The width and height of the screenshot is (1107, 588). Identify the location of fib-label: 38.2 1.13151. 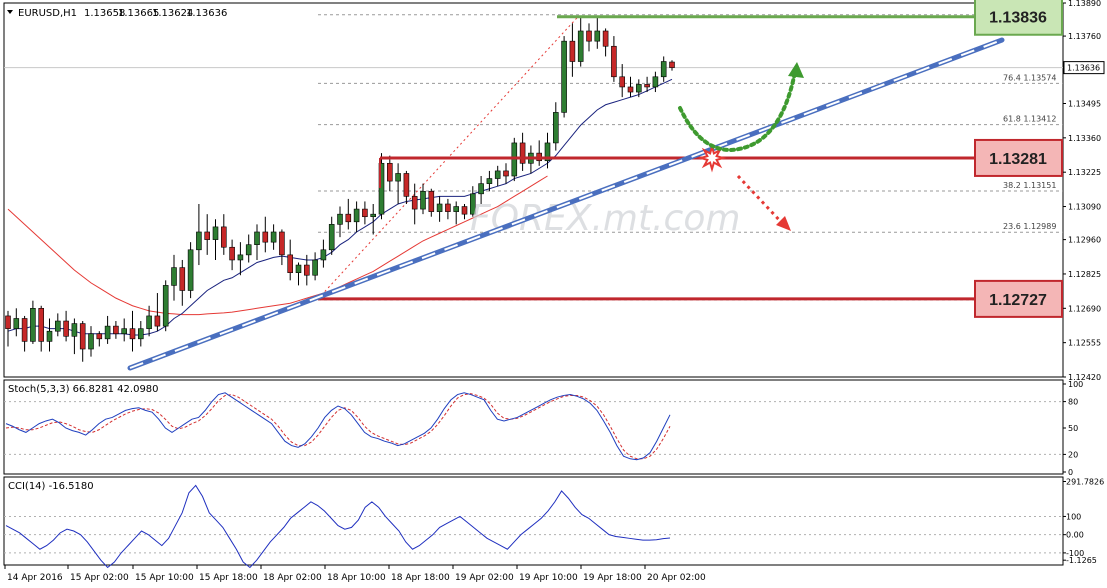
(1029, 185).